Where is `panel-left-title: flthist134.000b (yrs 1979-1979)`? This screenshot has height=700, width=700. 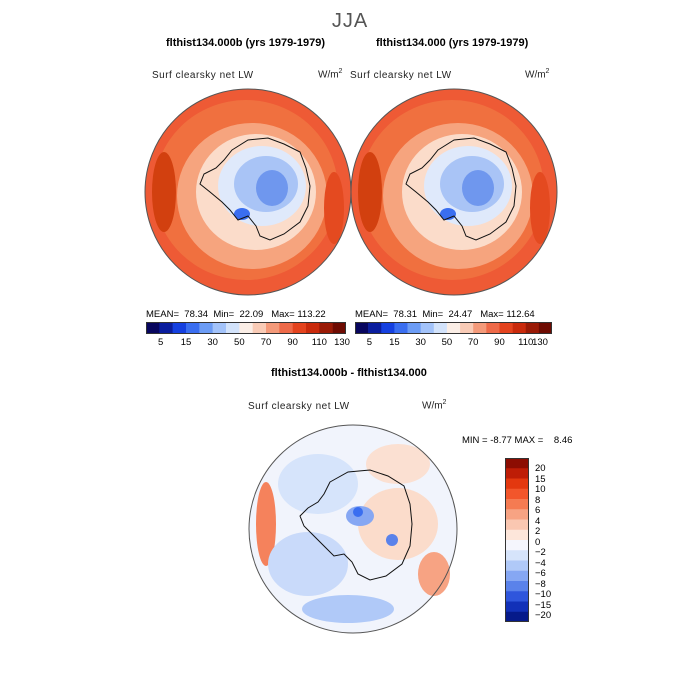 panel-left-title: flthist134.000b (yrs 1979-1979) is located at coordinates (245, 43).